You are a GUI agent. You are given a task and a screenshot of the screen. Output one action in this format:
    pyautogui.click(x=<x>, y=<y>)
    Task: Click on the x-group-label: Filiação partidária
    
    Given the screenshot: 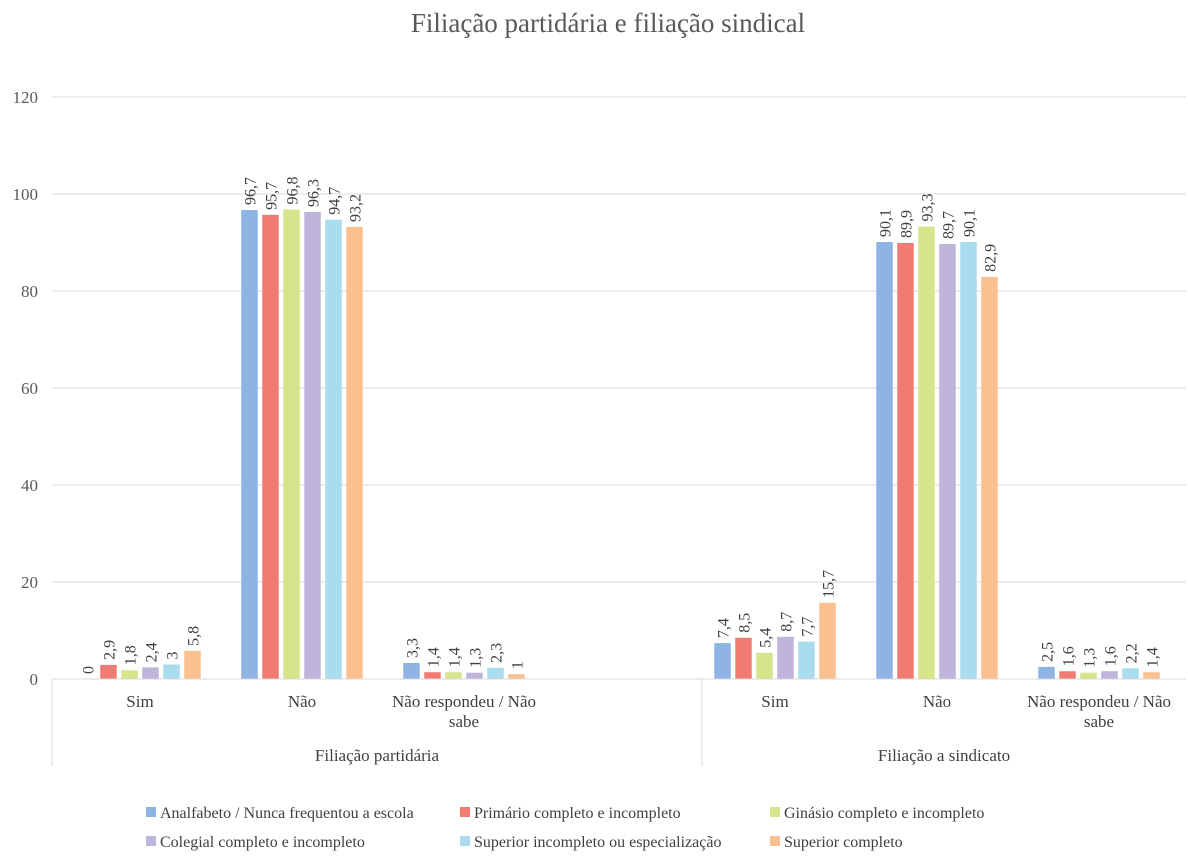 What is the action you would take?
    pyautogui.click(x=377, y=755)
    